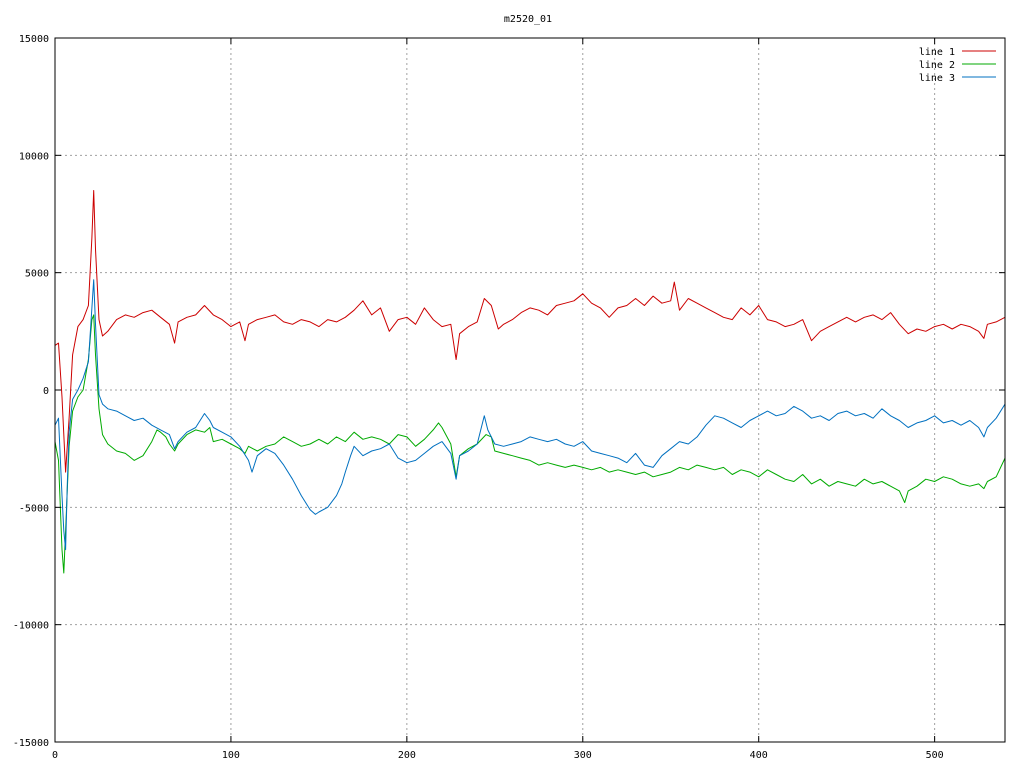  Describe the element at coordinates (34, 156) in the screenshot. I see `y-tick-label: 10000` at that location.